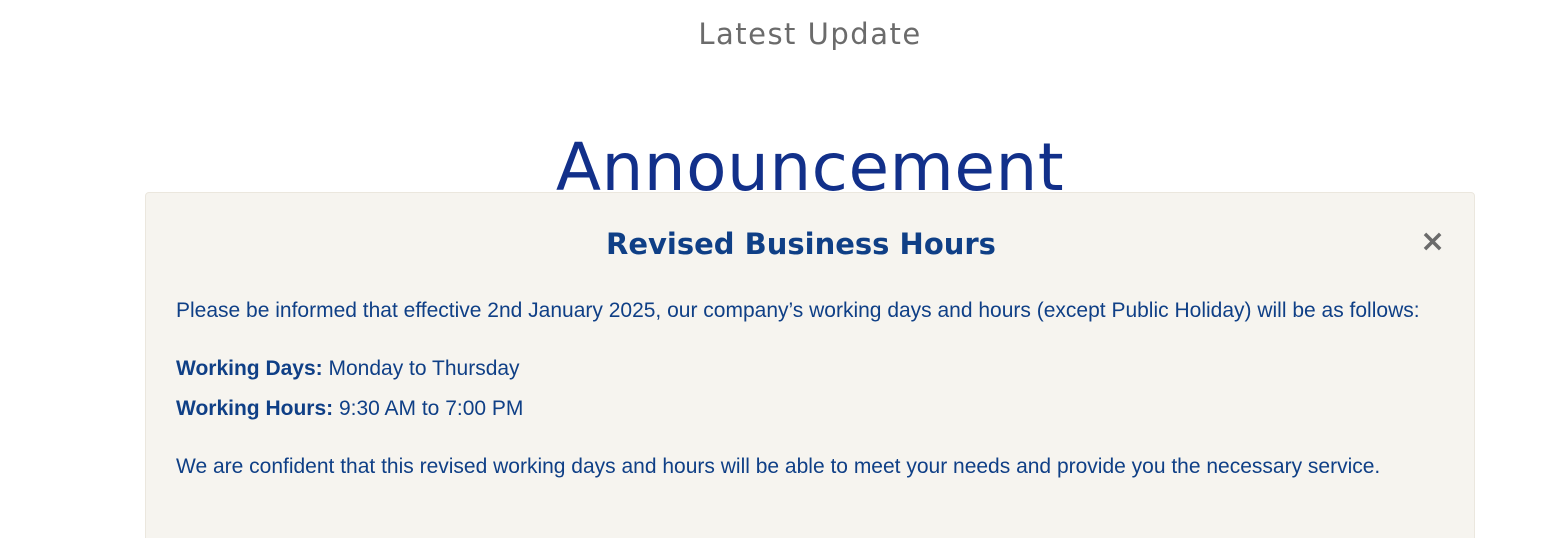 The height and width of the screenshot is (538, 1557). What do you see at coordinates (249, 368) in the screenshot?
I see `working-days-label: Working Days:` at bounding box center [249, 368].